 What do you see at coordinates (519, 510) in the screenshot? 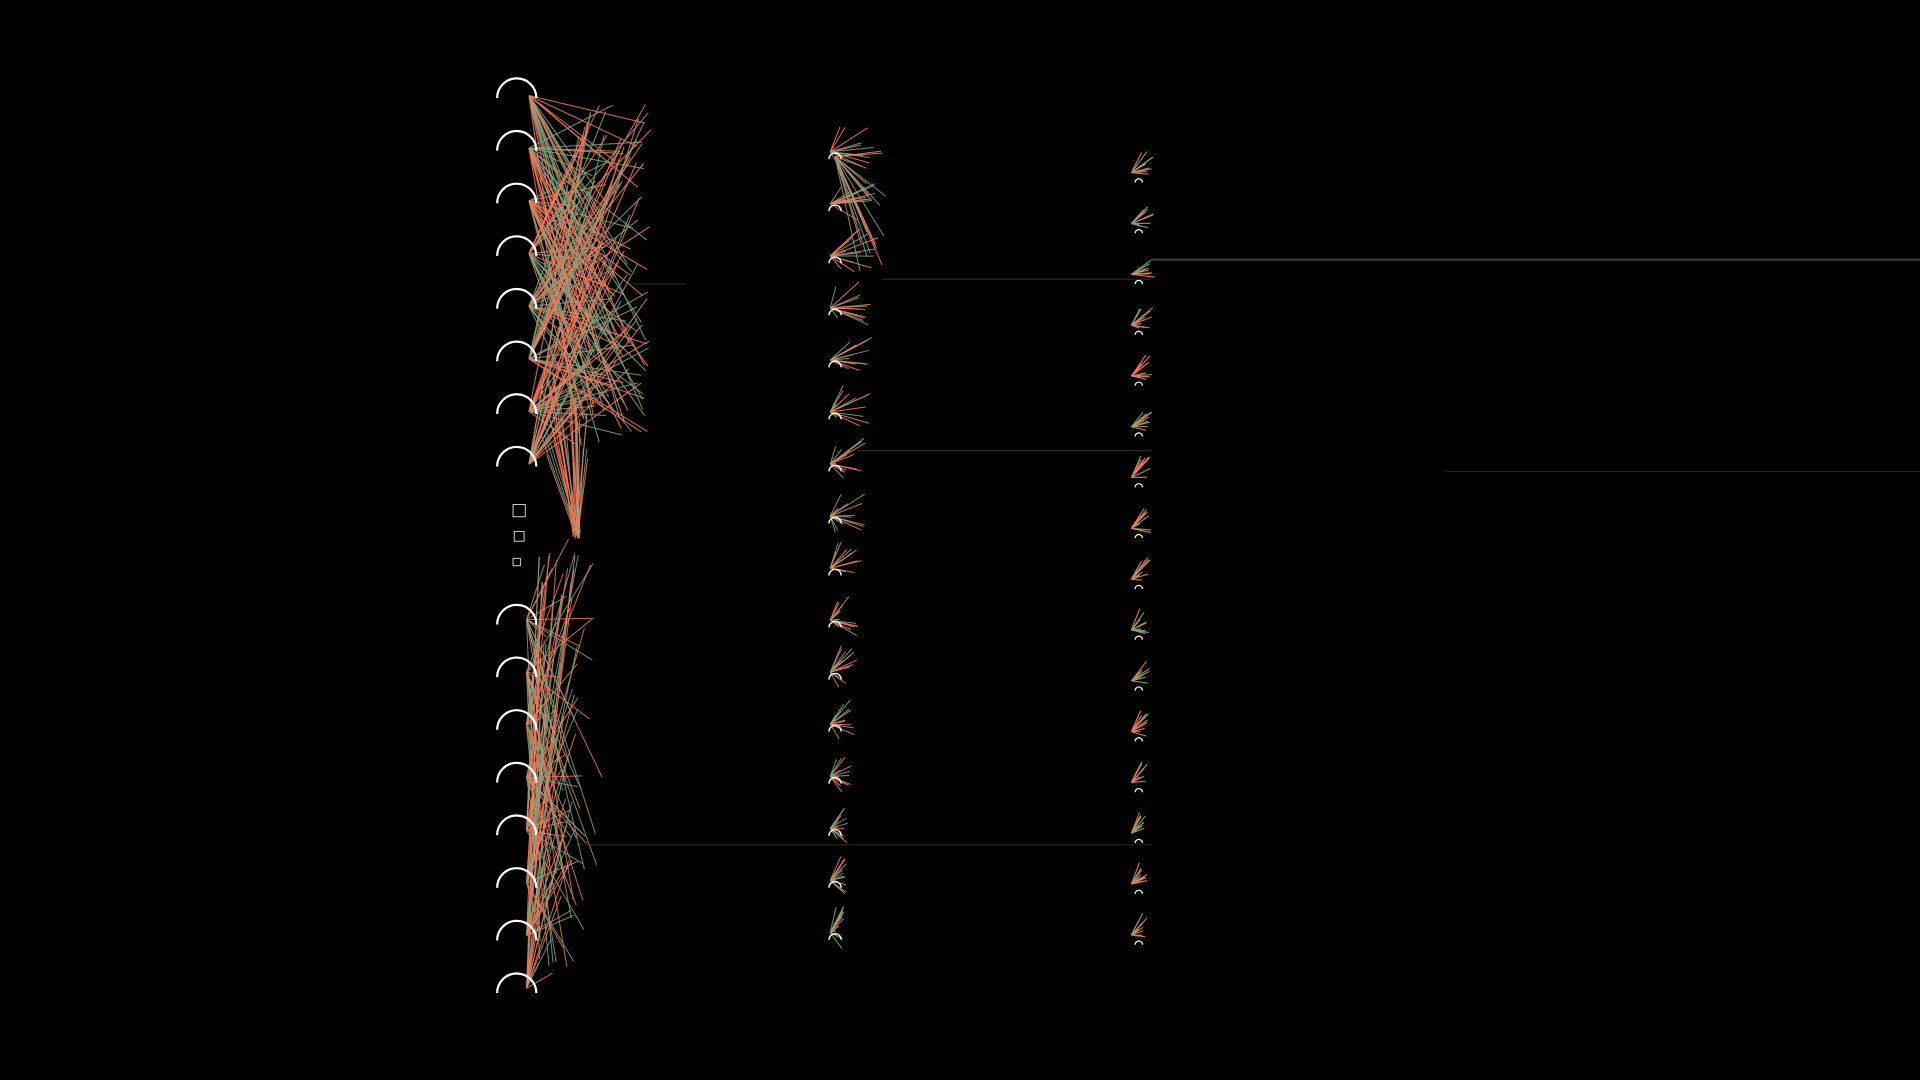
I see `ellipsis-dot` at bounding box center [519, 510].